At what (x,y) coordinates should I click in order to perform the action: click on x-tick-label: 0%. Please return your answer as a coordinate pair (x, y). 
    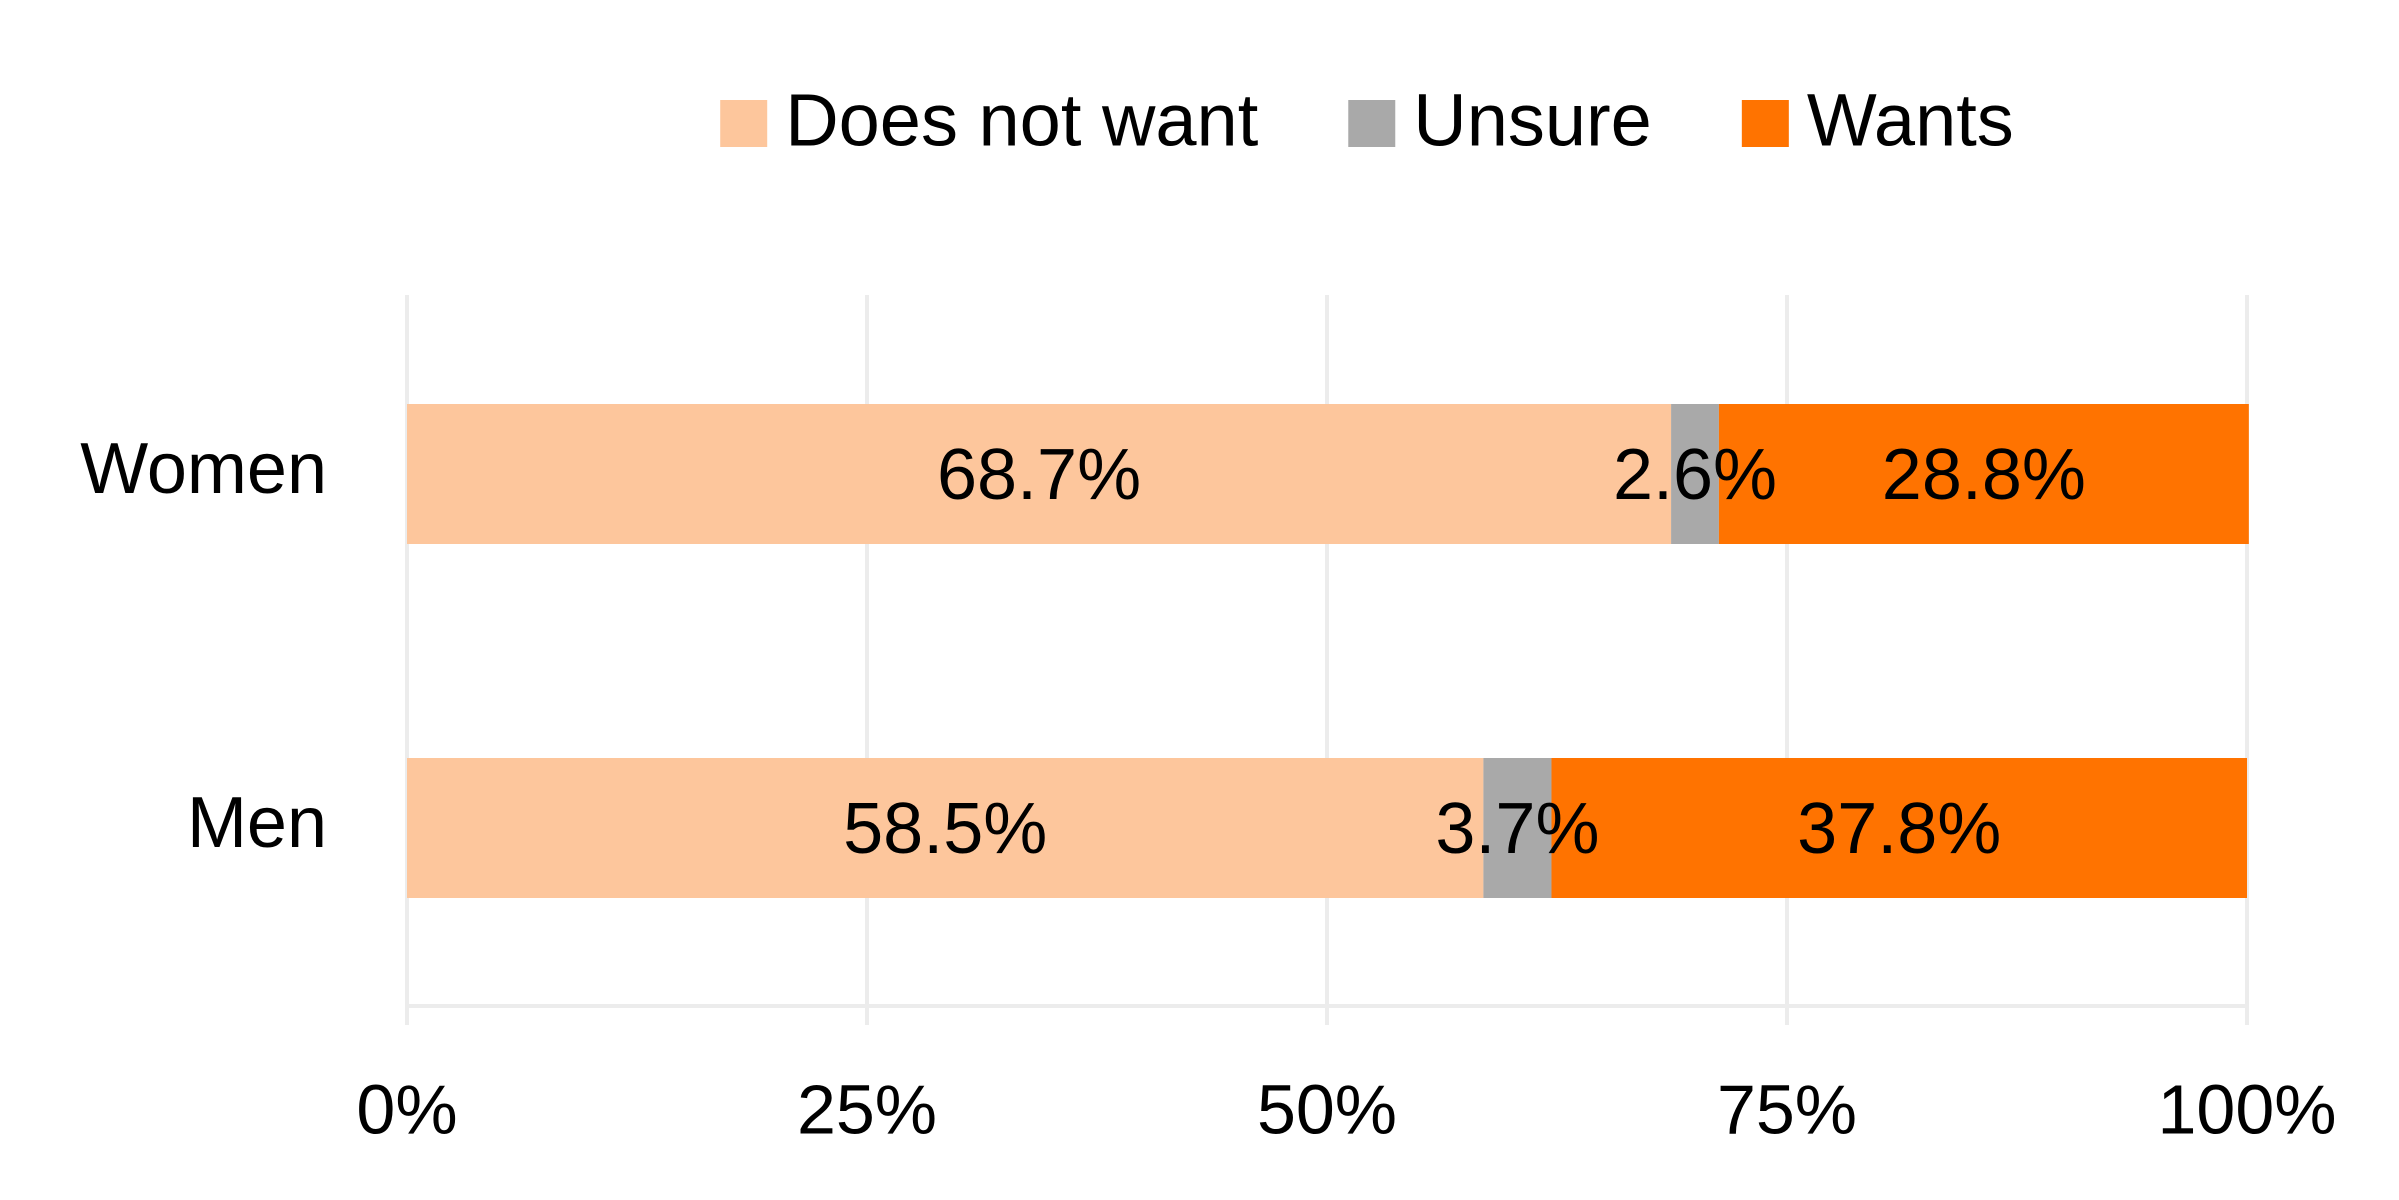
    Looking at the image, I should click on (406, 1109).